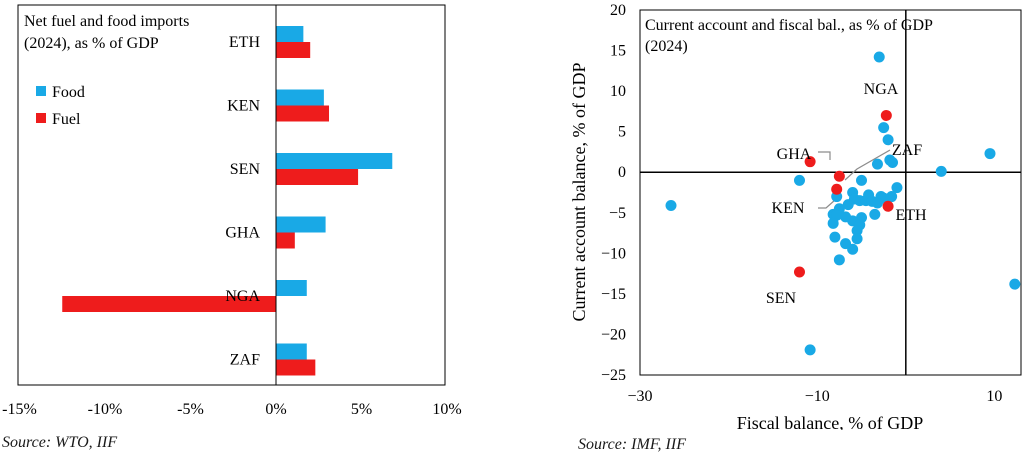 This screenshot has height=456, width=1033. What do you see at coordinates (245, 360) in the screenshot?
I see `bar-category-label: ZAF` at bounding box center [245, 360].